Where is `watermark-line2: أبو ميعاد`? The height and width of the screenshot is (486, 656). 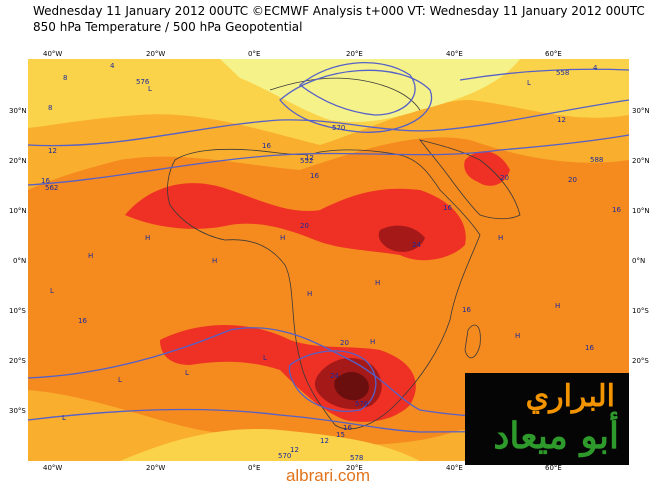 watermark-line2: أبو ميعاد is located at coordinates (556, 436).